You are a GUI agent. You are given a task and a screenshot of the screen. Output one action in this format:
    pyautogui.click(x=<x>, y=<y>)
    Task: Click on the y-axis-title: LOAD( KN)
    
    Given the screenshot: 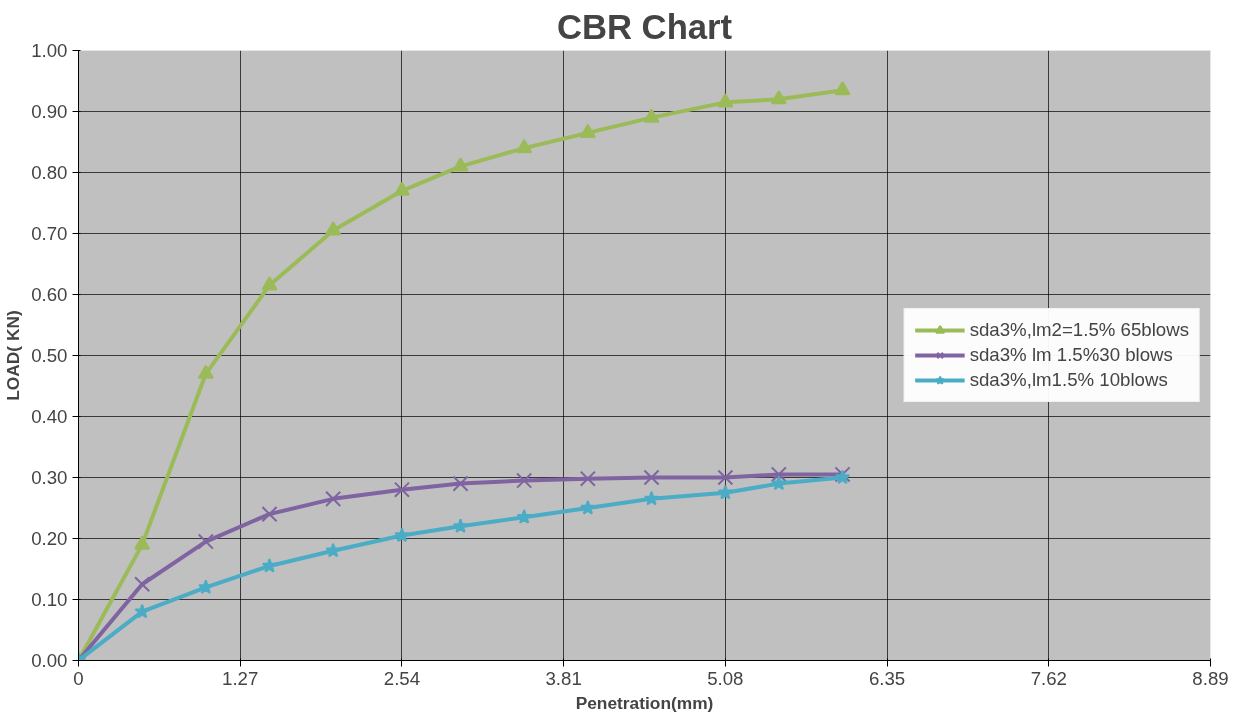 What is the action you would take?
    pyautogui.click(x=13, y=355)
    